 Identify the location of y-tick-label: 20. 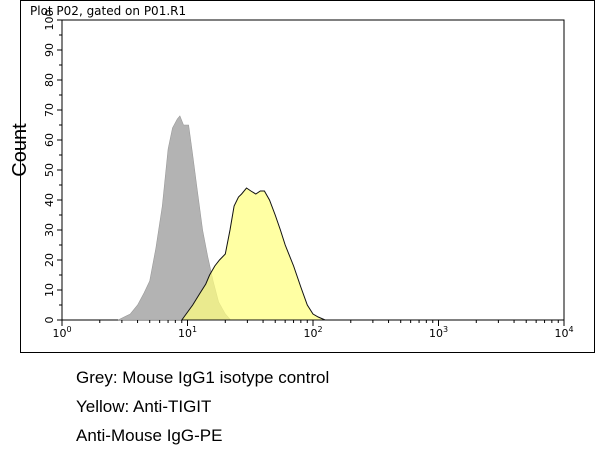
(49, 260).